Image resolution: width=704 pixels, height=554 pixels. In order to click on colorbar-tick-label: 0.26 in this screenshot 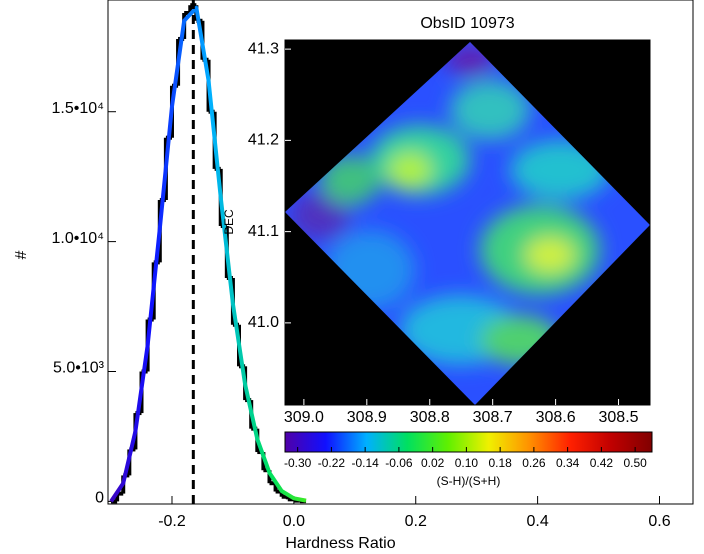, I will do `click(534, 463)`.